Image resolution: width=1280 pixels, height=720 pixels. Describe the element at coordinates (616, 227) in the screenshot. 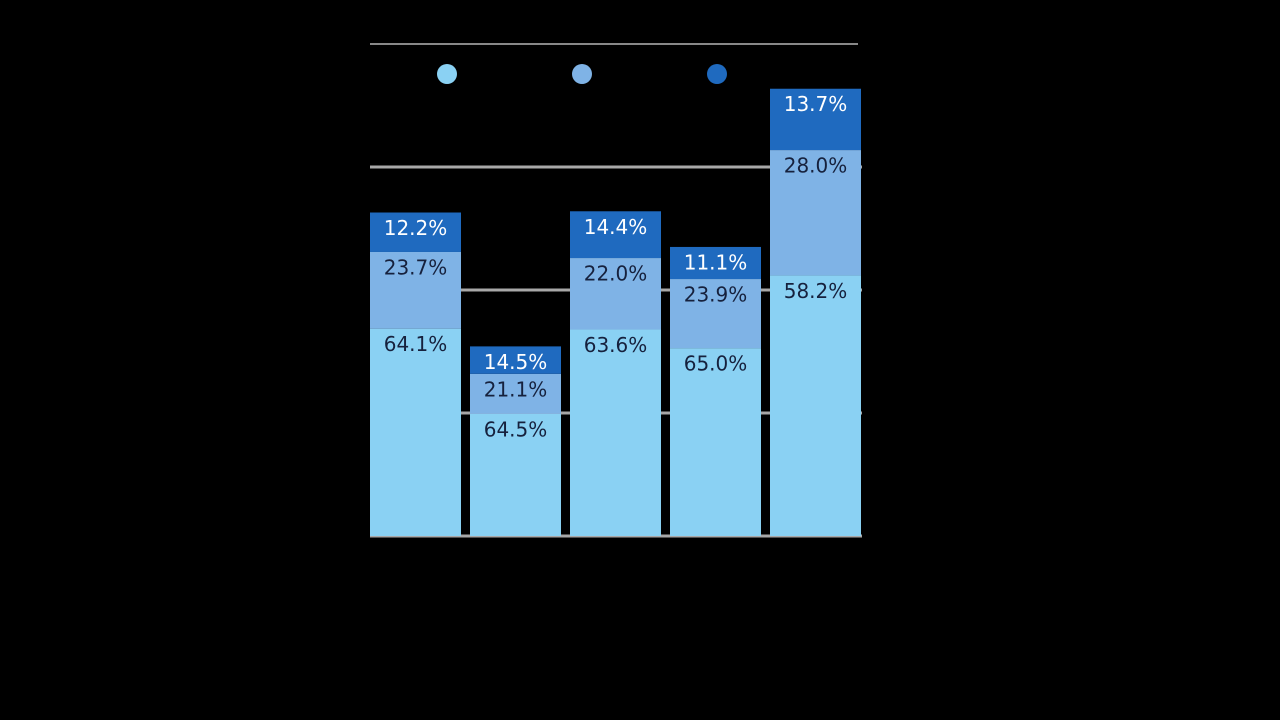

I see `value-label: 14.4%` at that location.